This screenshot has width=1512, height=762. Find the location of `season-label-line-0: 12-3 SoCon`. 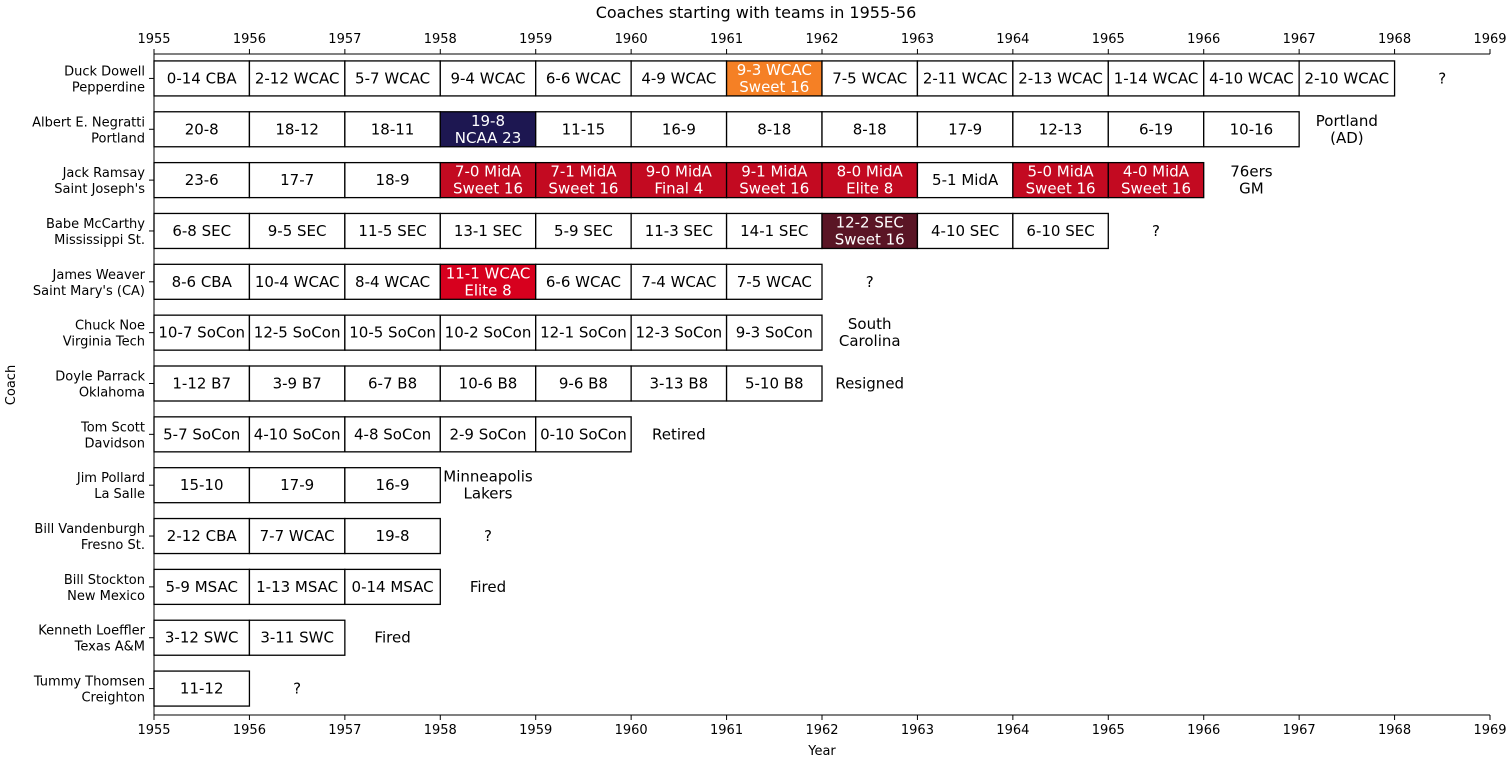

season-label-line-0: 12-3 SoCon is located at coordinates (679, 333).